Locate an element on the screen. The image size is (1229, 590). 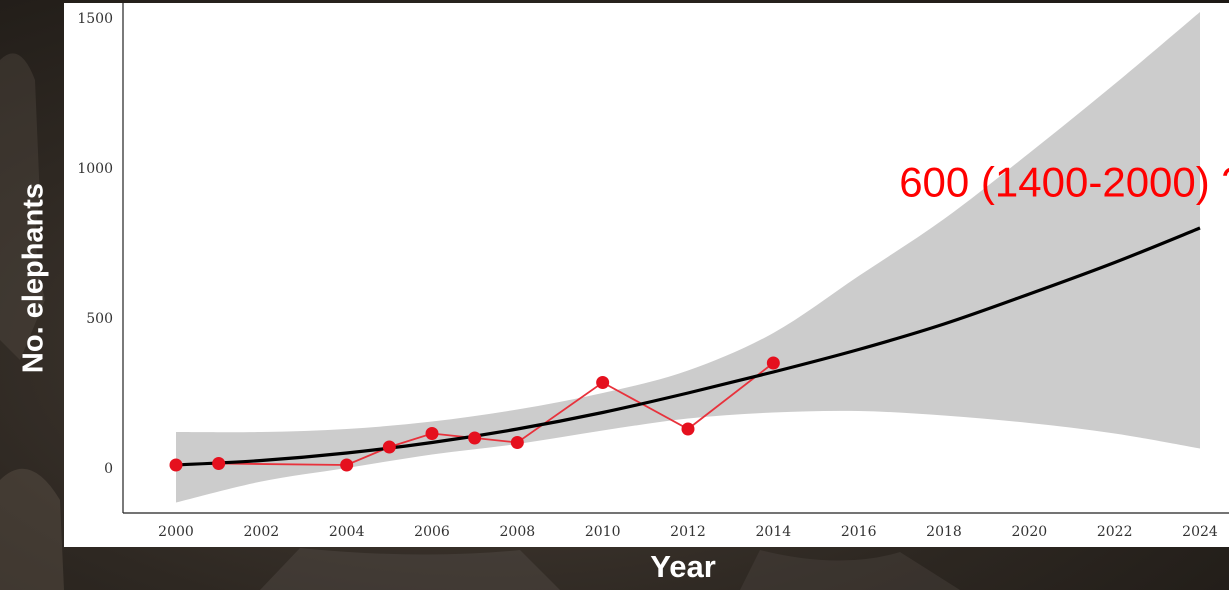
x-tick-label-2010: 2010 is located at coordinates (603, 532).